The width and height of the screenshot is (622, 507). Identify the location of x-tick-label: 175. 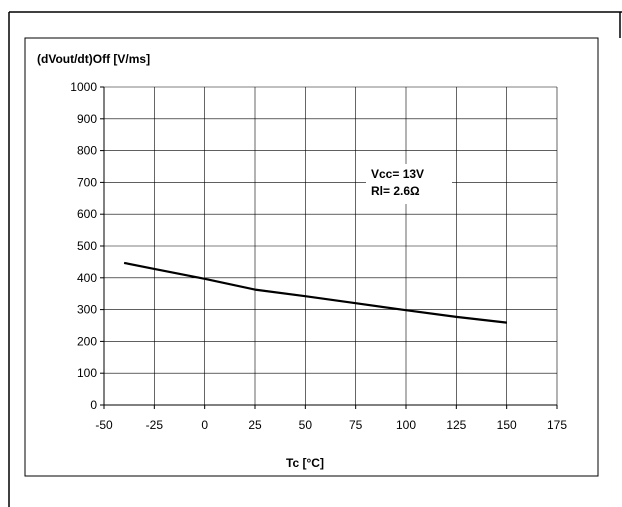
(557, 425).